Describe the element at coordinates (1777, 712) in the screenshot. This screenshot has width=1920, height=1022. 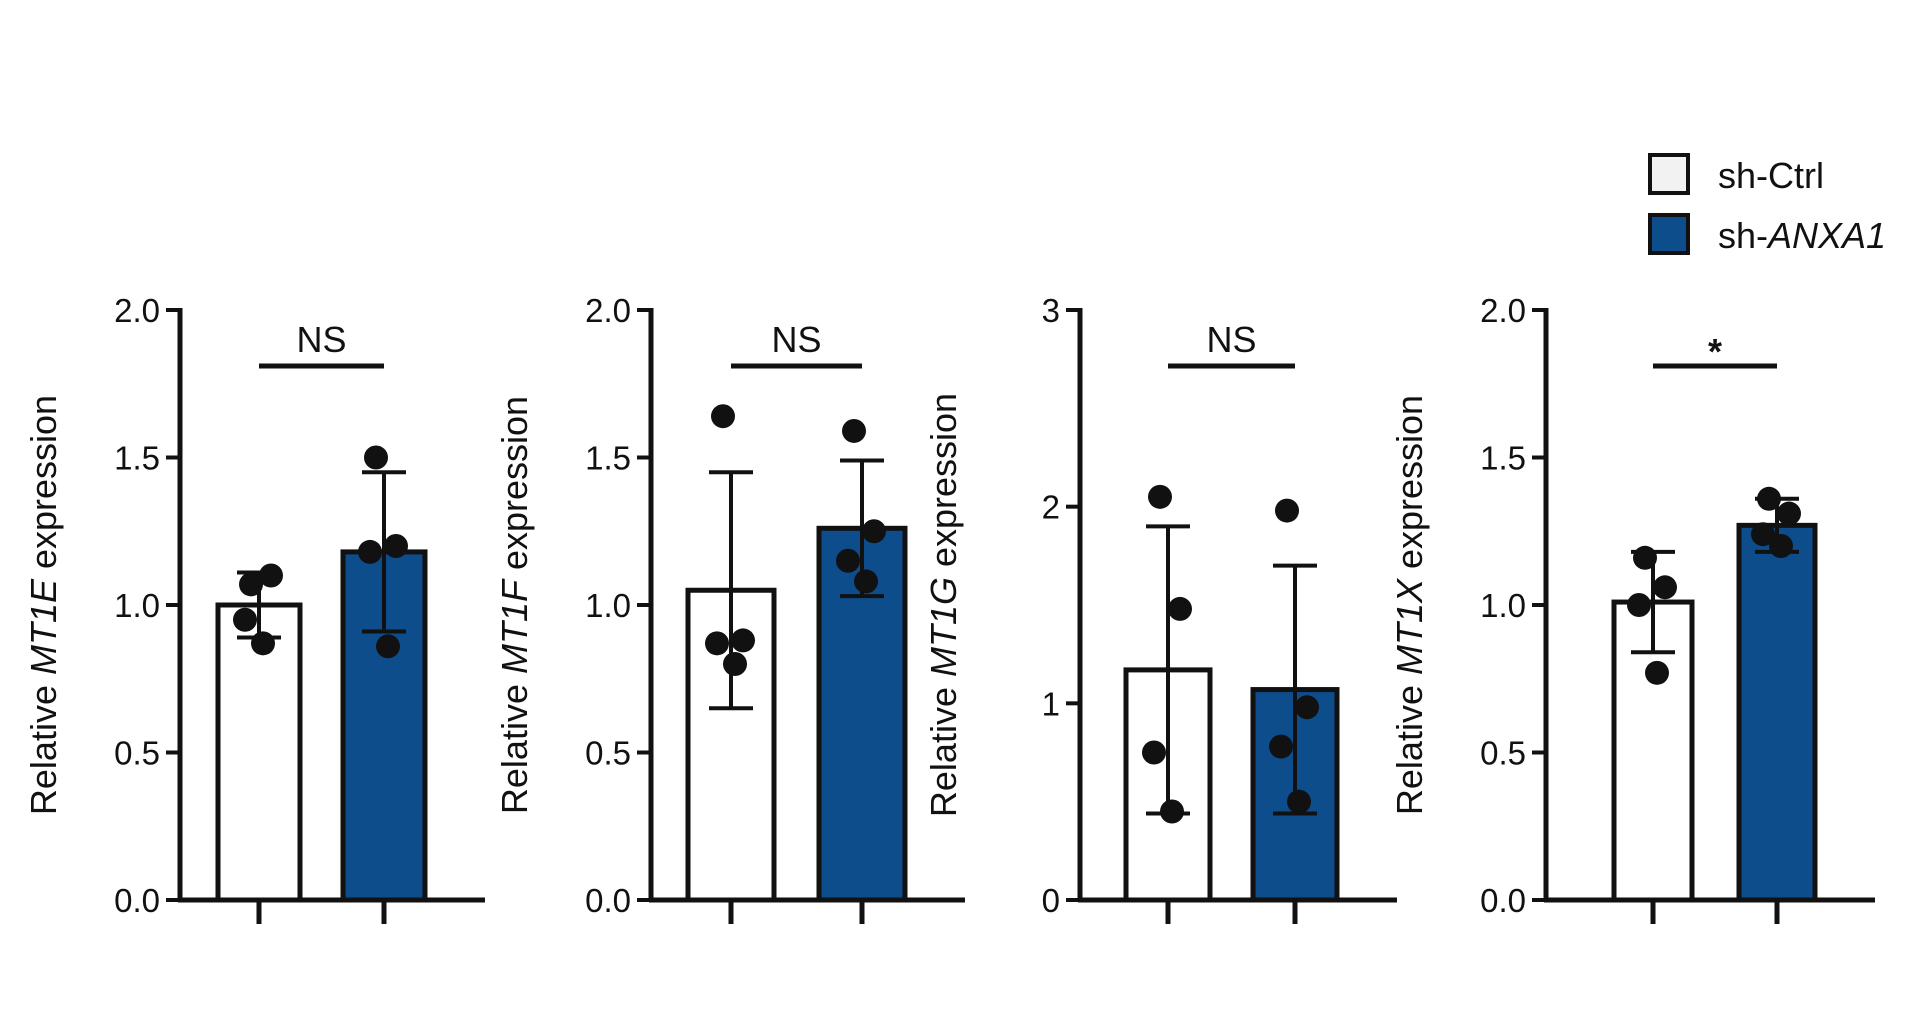
I see `bar-sh-anxa1` at that location.